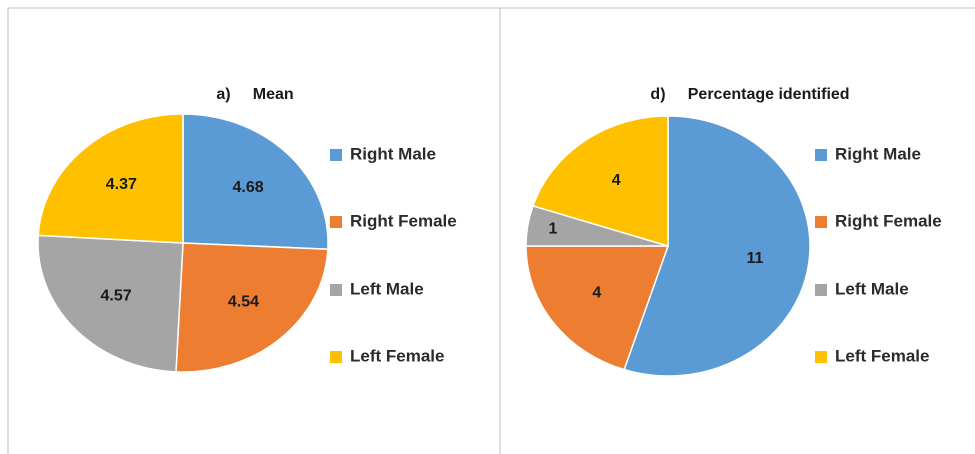  I want to click on value-label: 11, so click(754, 258).